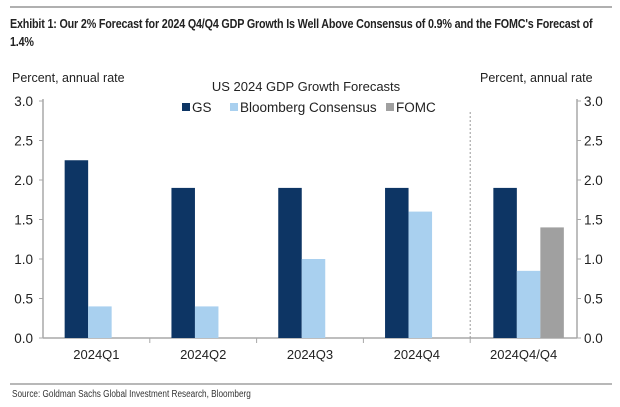 This screenshot has width=620, height=407. Describe the element at coordinates (310, 354) in the screenshot. I see `x-tick-label: 2024Q3` at that location.